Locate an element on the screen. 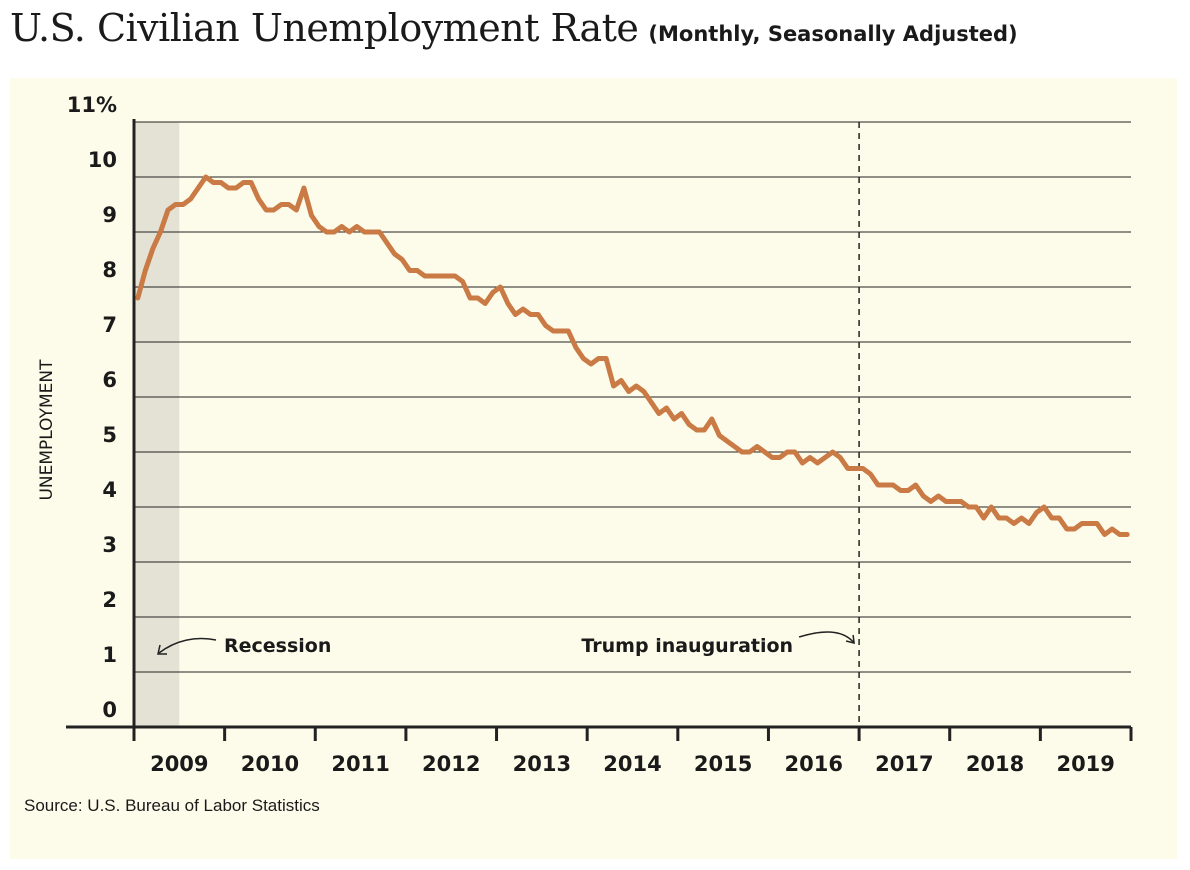  recession-arrow is located at coordinates (187, 645).